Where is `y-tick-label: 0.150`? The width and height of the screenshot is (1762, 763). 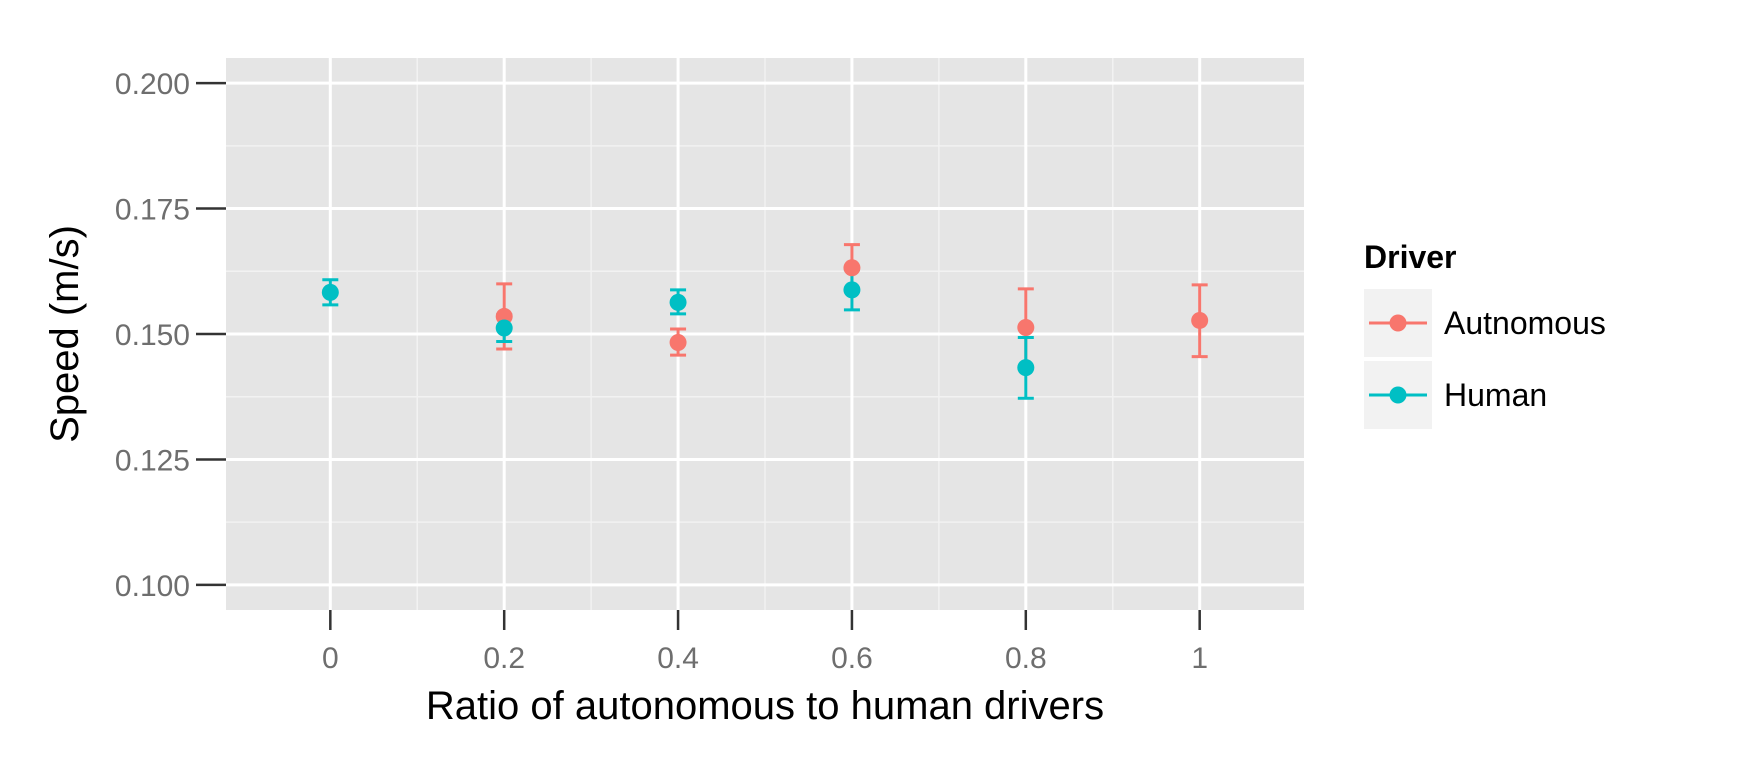
y-tick-label: 0.150 is located at coordinates (152, 335).